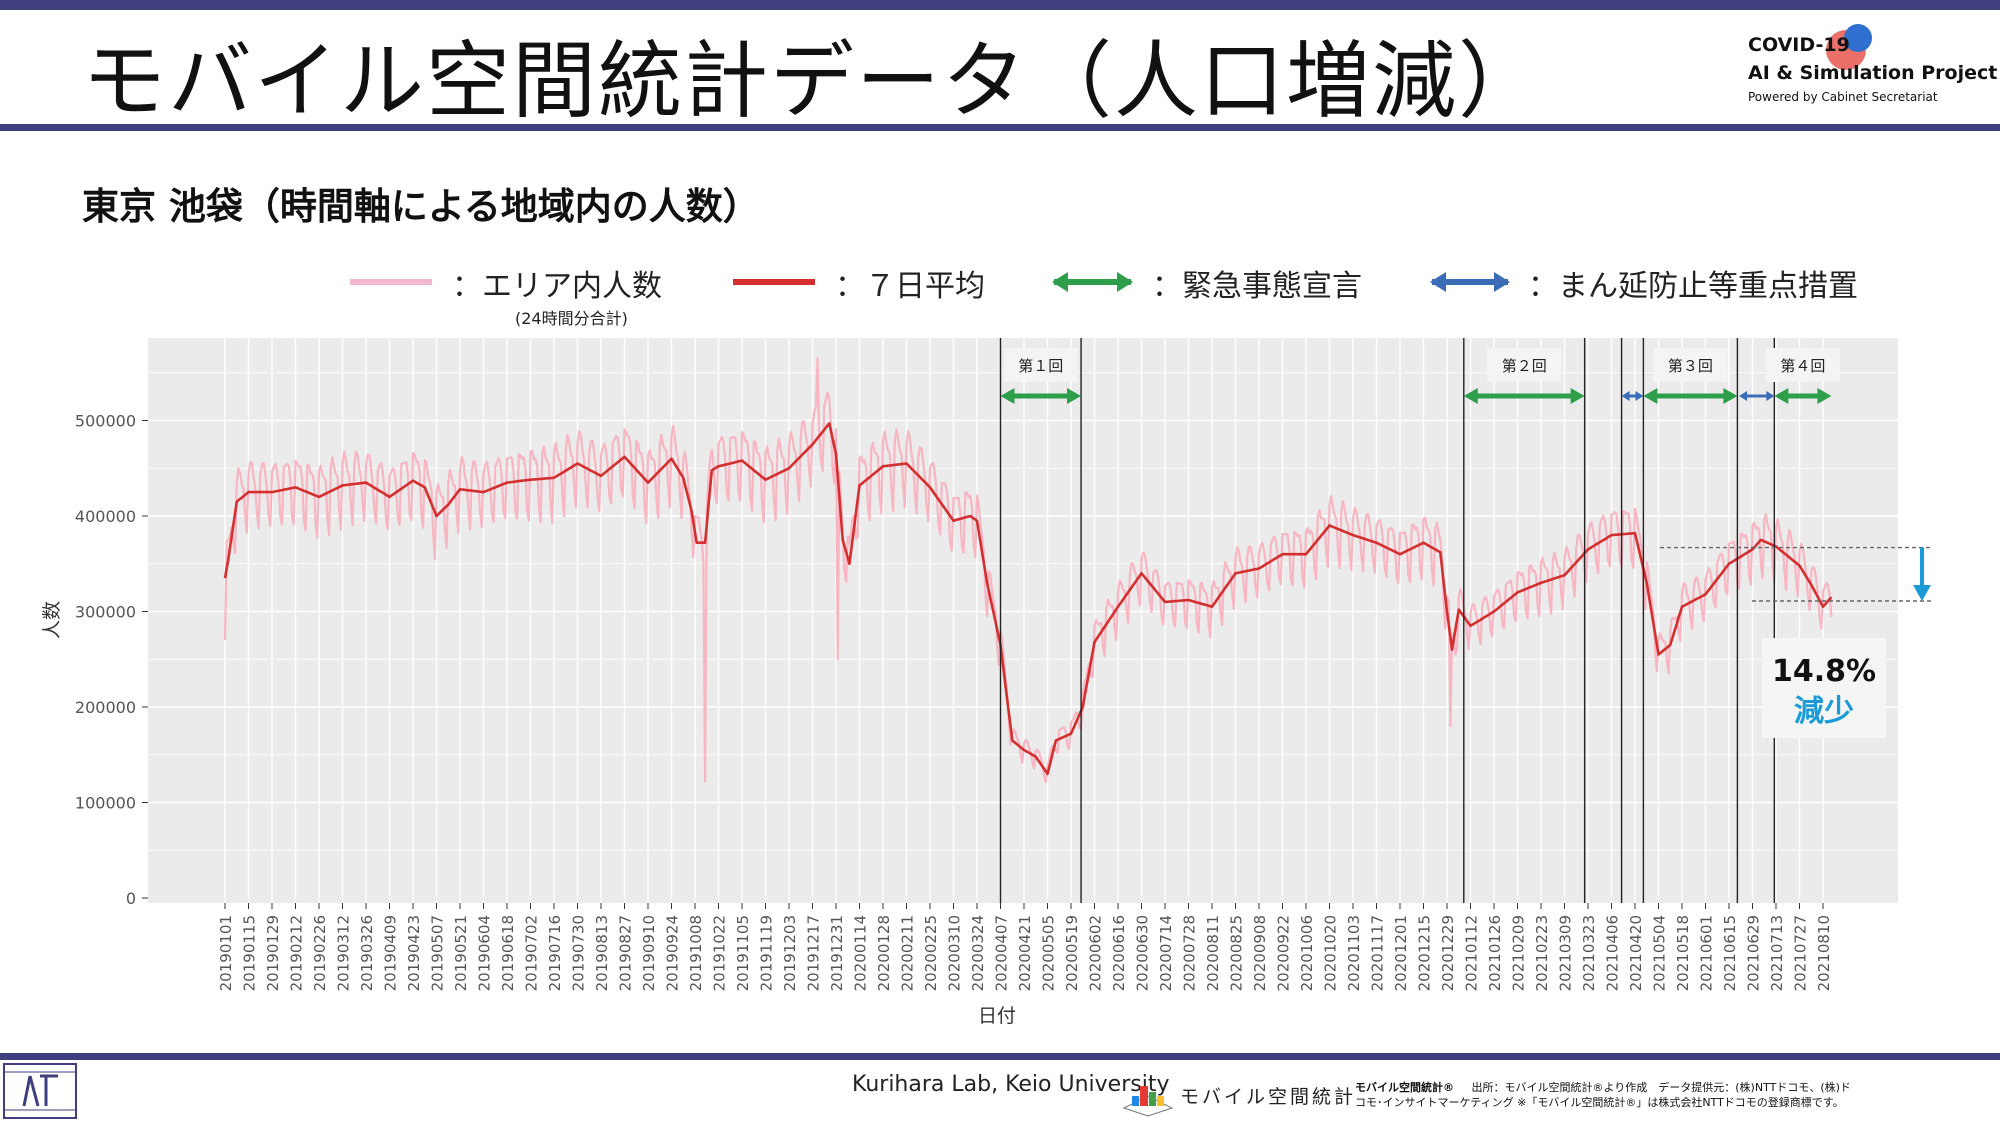 The height and width of the screenshot is (1126, 2000). What do you see at coordinates (1235, 1098) in the screenshot?
I see `mobile-stats-logo: モバイル空間統計` at bounding box center [1235, 1098].